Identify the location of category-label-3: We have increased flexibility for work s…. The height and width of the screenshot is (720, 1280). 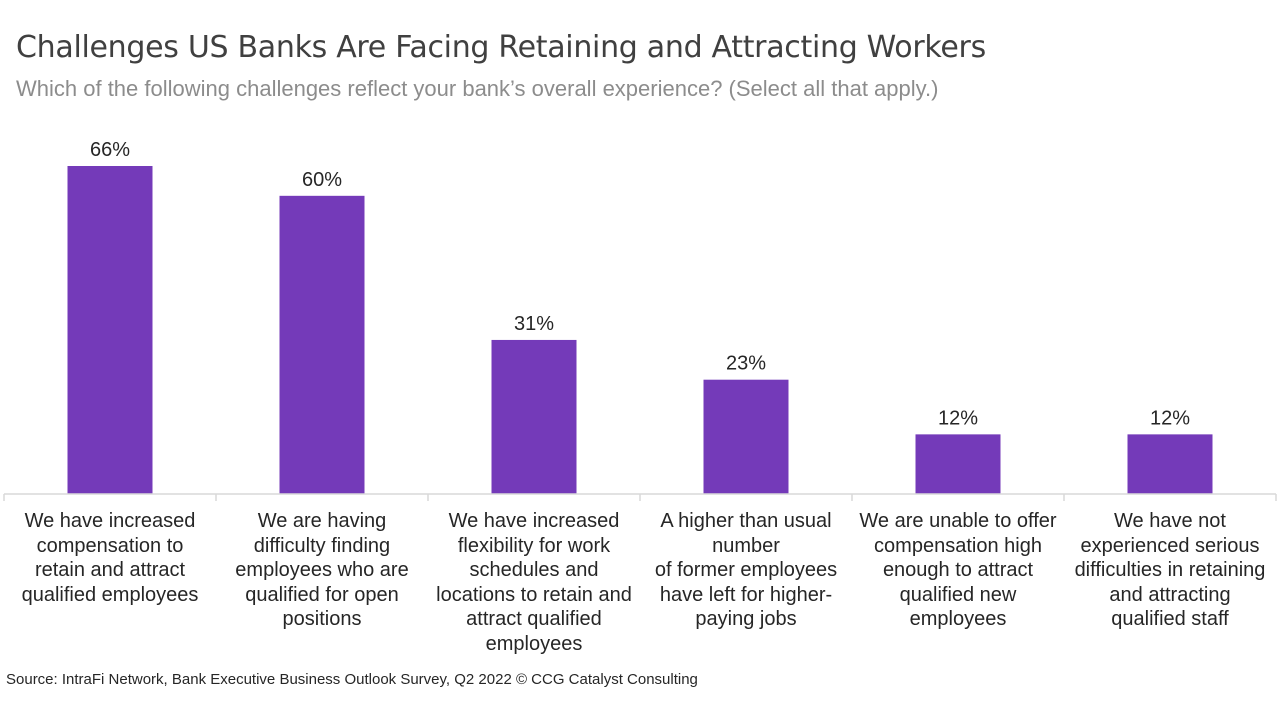
(534, 582).